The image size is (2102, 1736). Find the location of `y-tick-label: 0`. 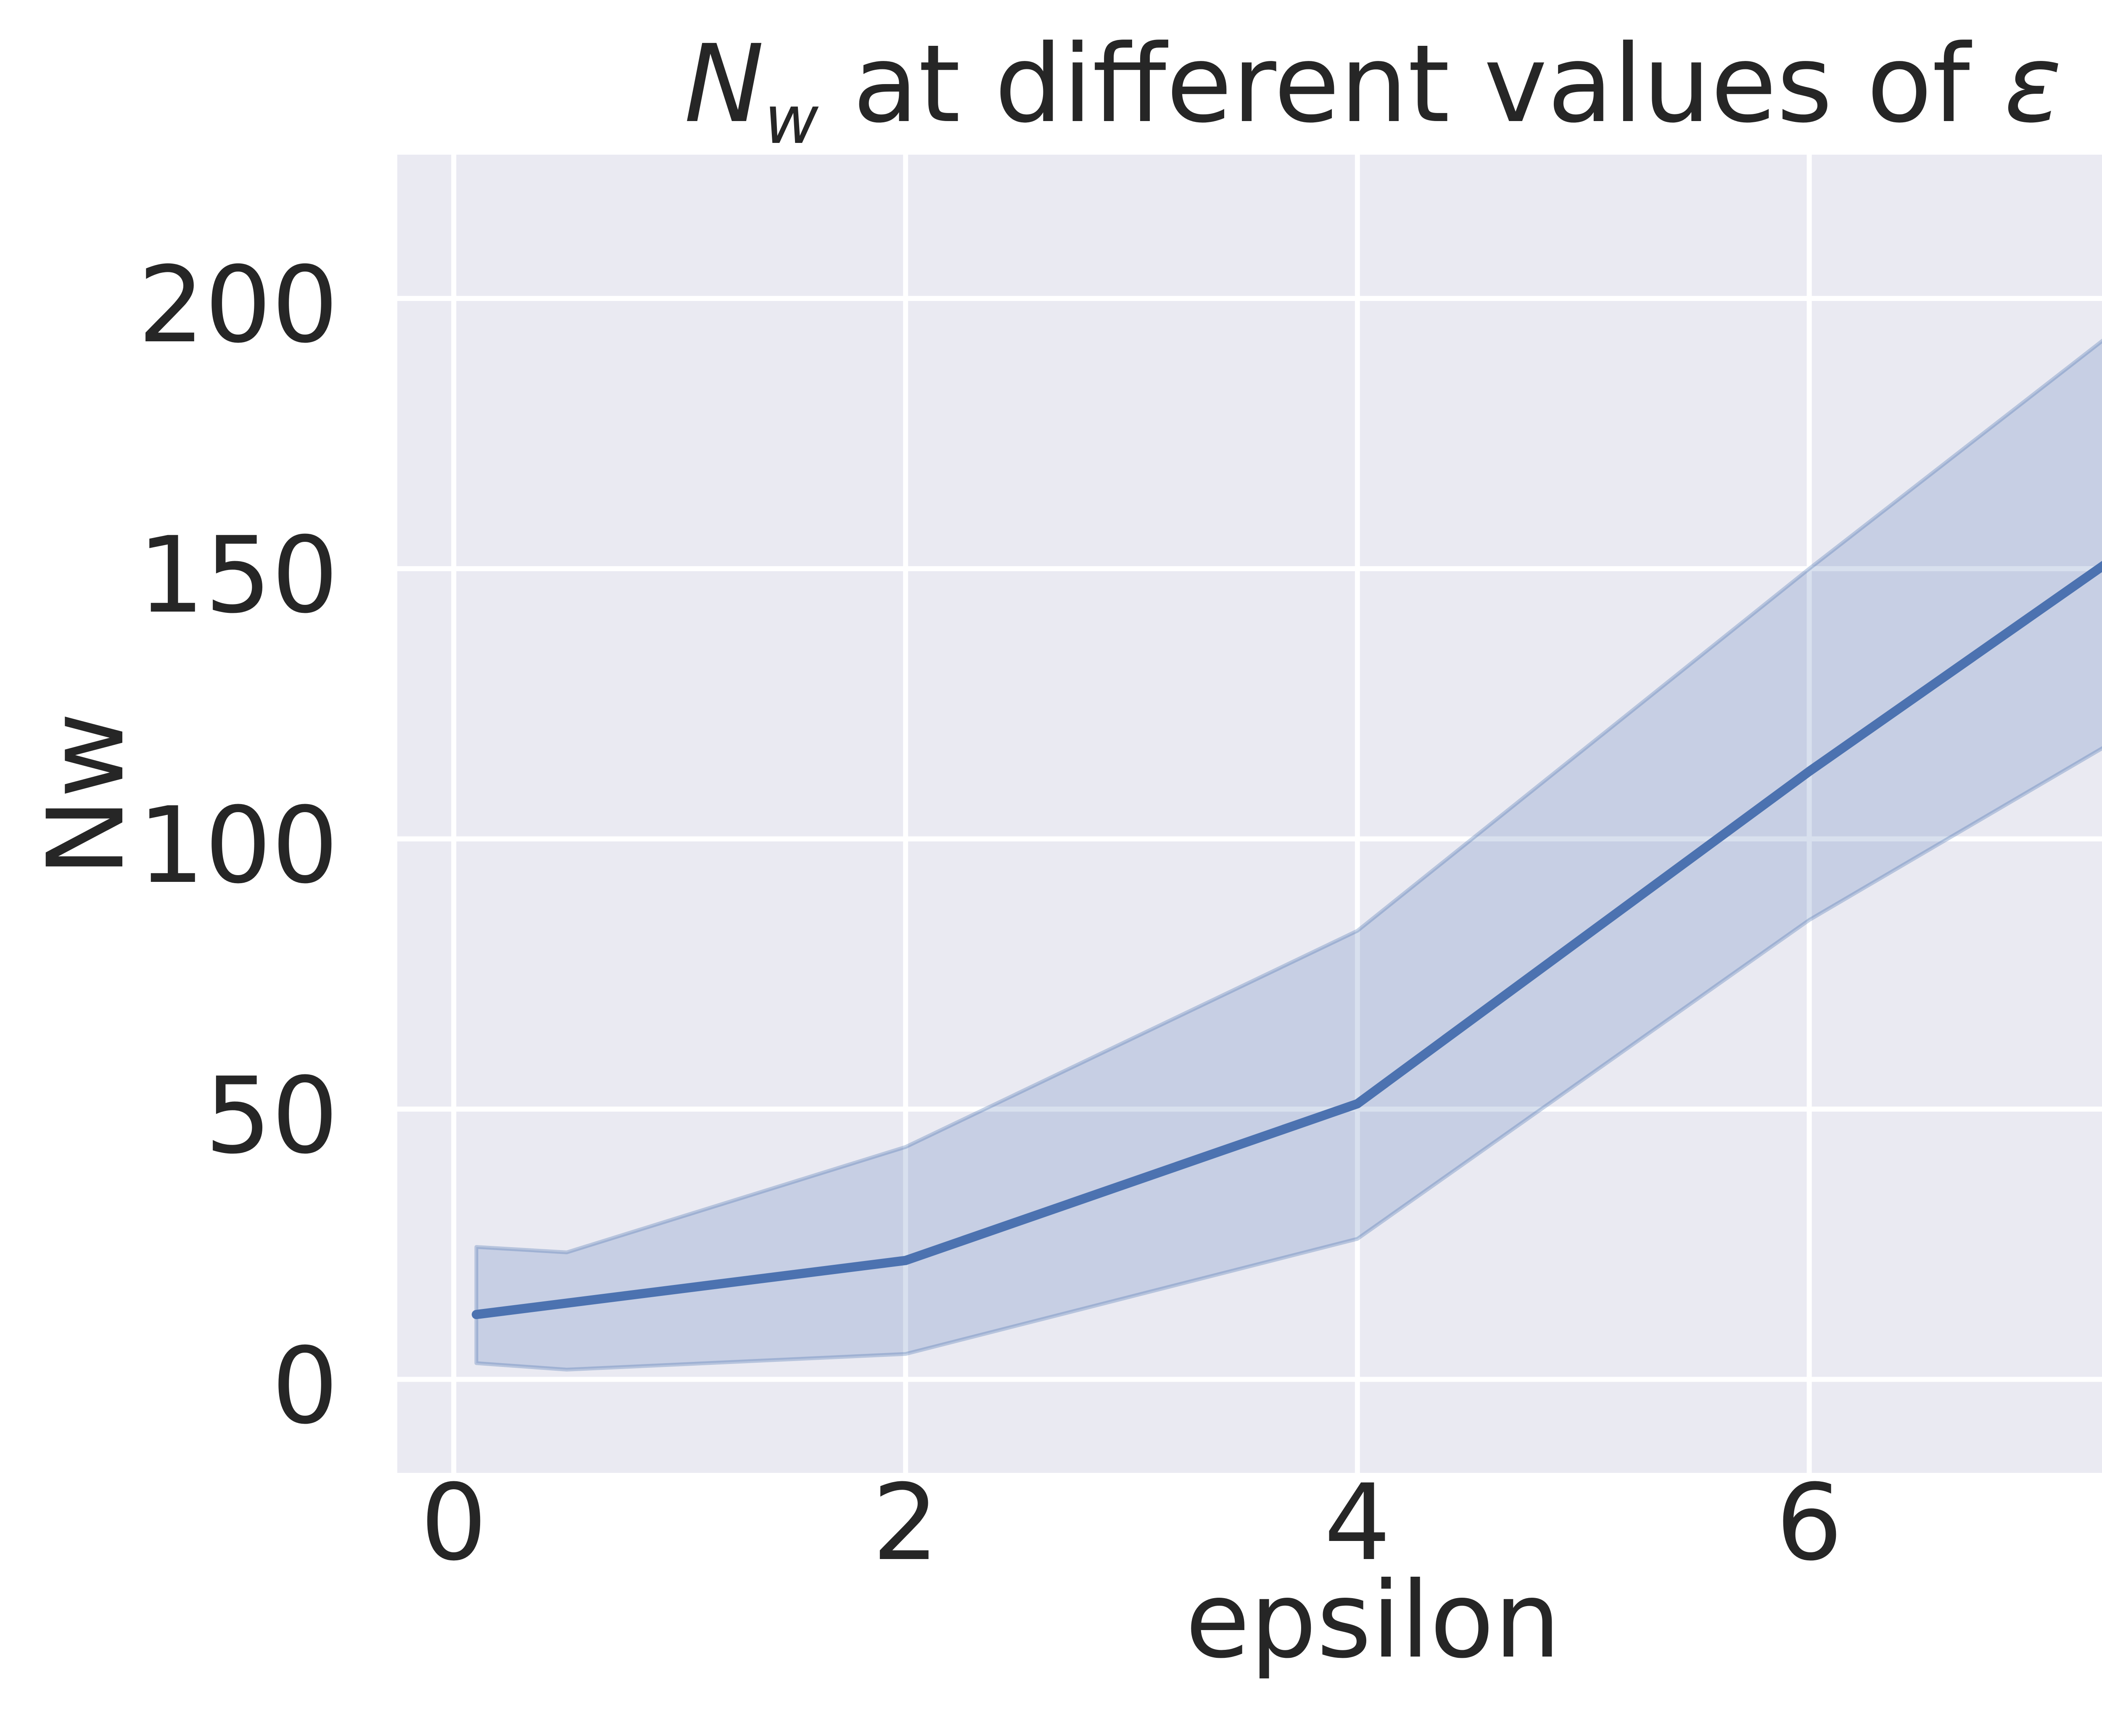

y-tick-label: 0 is located at coordinates (304, 1385).